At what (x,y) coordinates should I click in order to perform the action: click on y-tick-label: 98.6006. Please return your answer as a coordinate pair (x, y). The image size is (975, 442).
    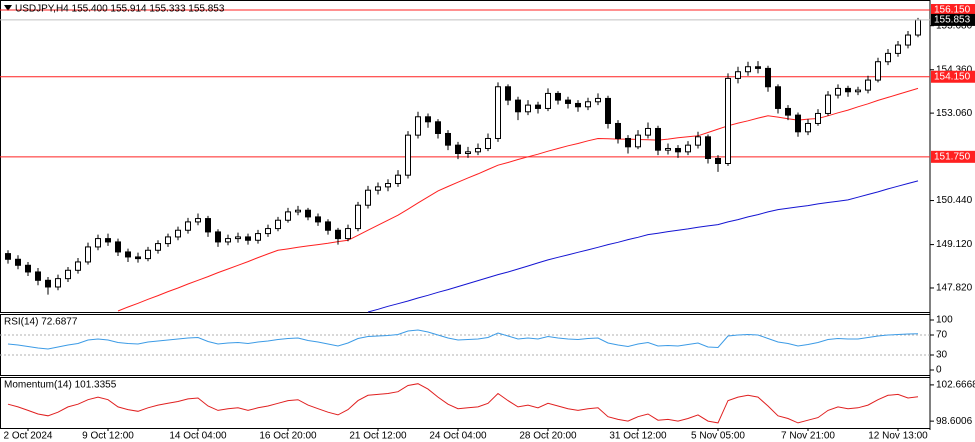
    Looking at the image, I should click on (954, 421).